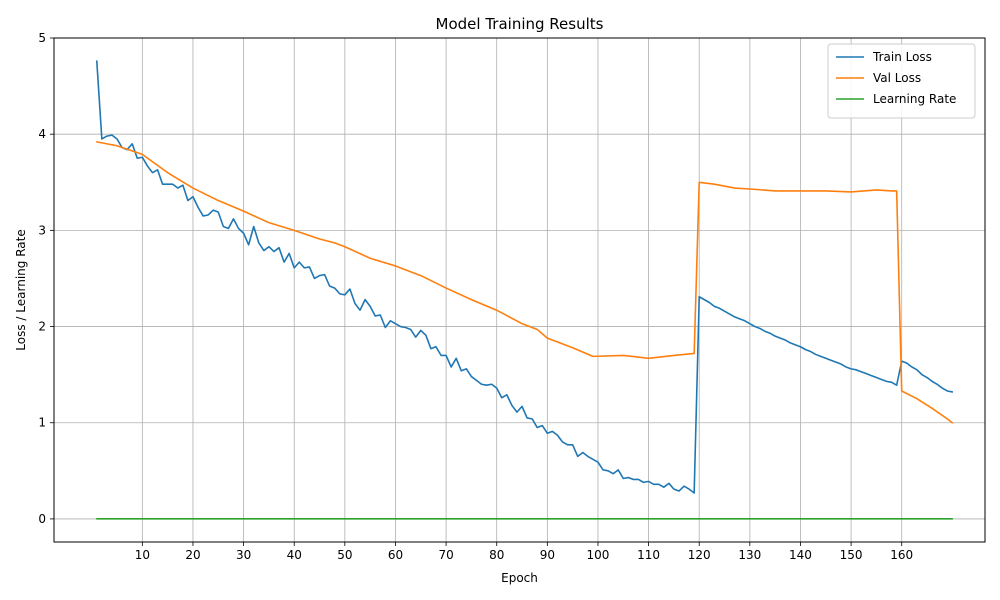 Image resolution: width=1000 pixels, height=600 pixels. Describe the element at coordinates (192, 555) in the screenshot. I see `x-tick-label: 20` at that location.